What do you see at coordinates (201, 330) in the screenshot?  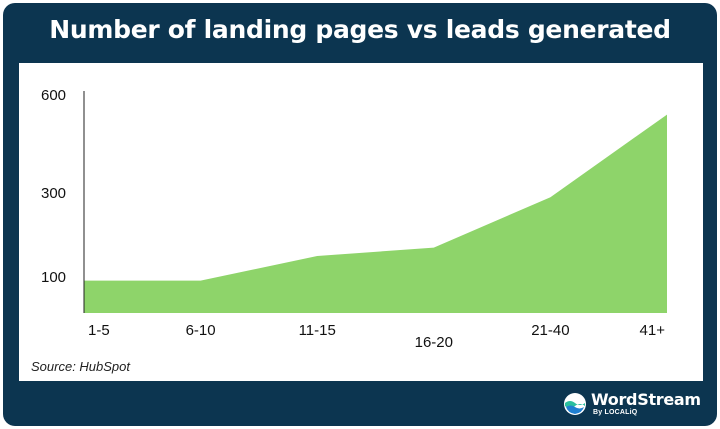 I see `x-tick-label: 6-10` at bounding box center [201, 330].